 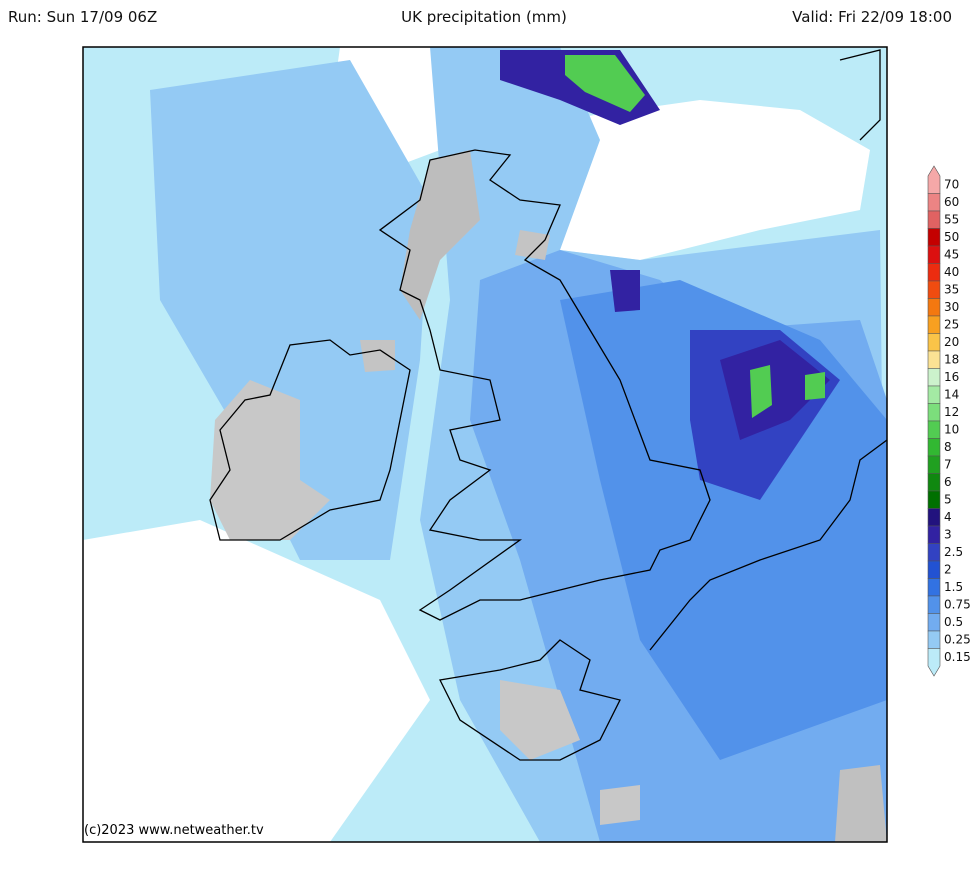 I want to click on legend-label: 45, so click(x=951, y=254).